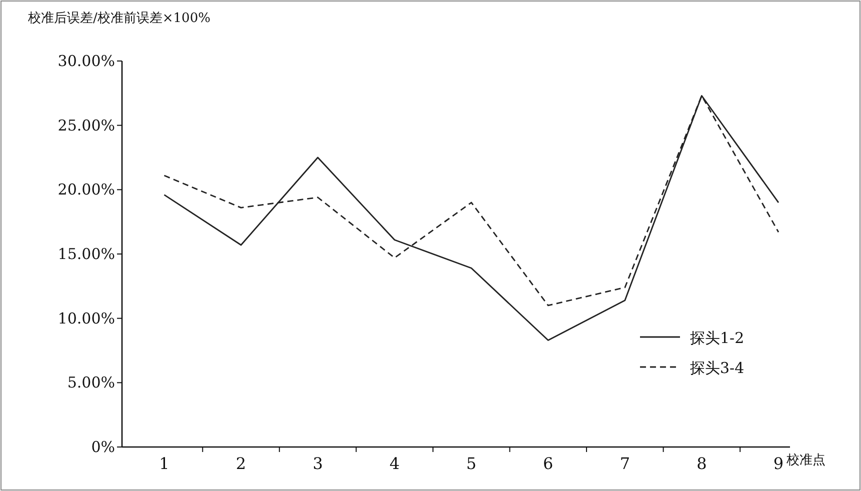  I want to click on y-tick-label: 10.00%, so click(86, 318).